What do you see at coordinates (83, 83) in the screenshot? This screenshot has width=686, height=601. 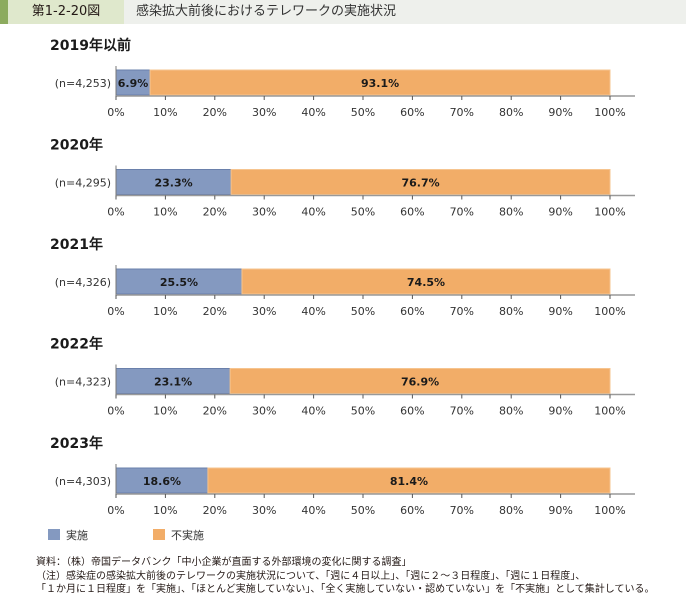 I see `sample-size-label: (n=4,253)` at bounding box center [83, 83].